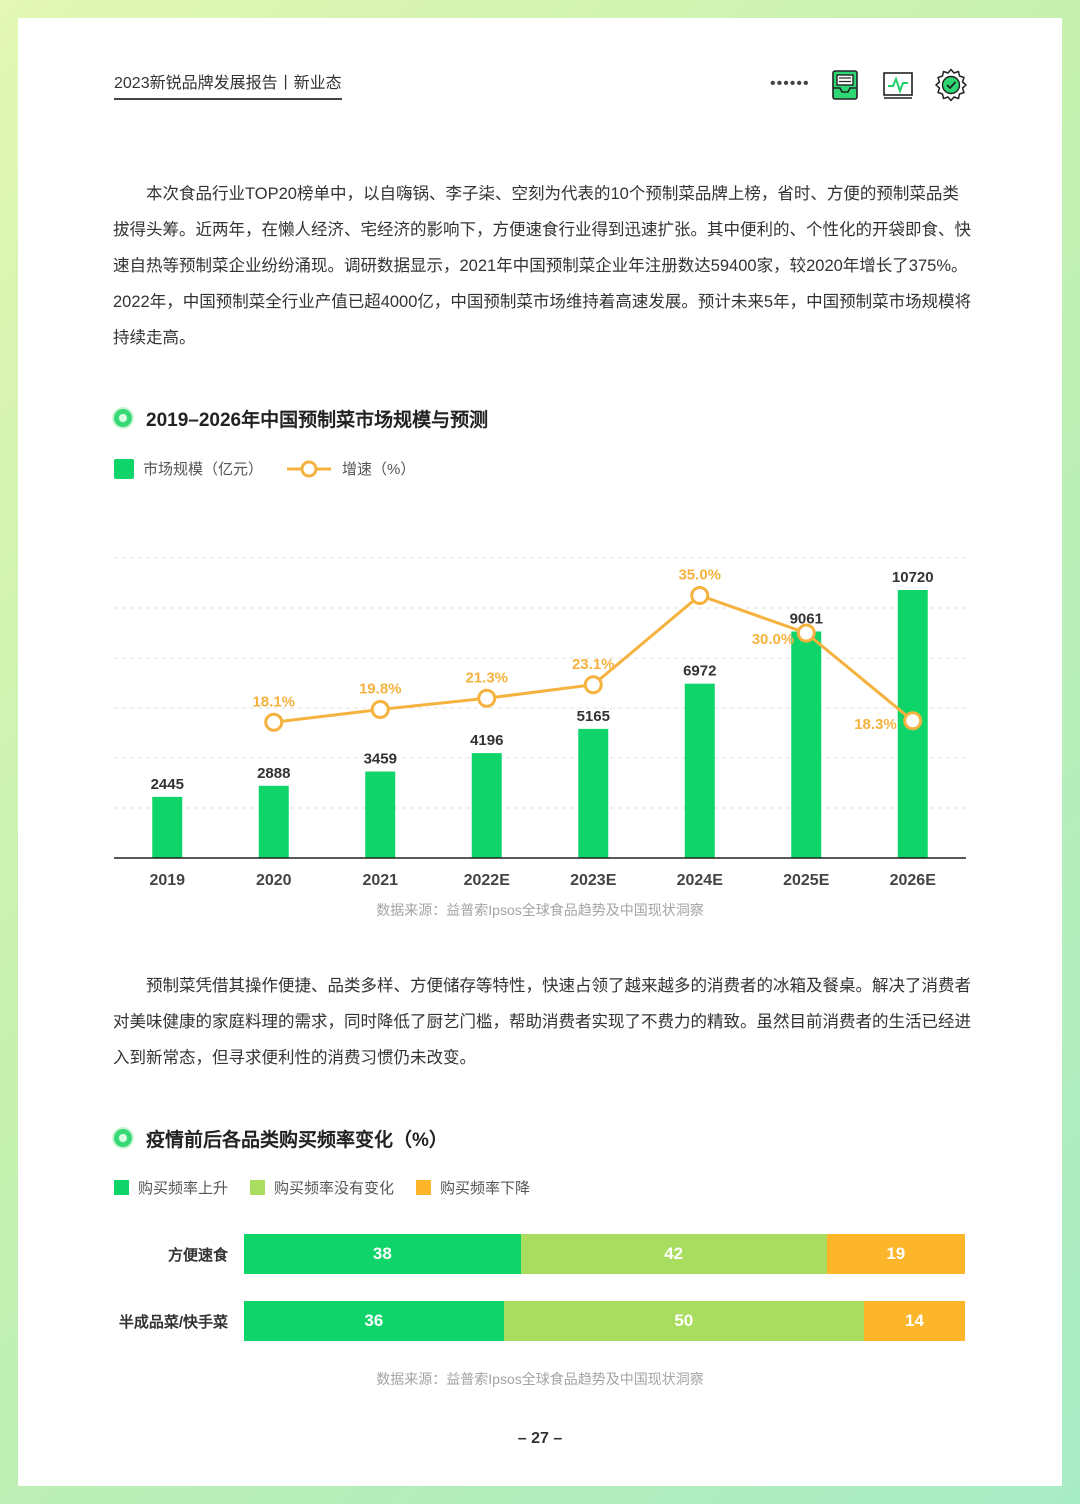 The height and width of the screenshot is (1504, 1080). What do you see at coordinates (382, 1254) in the screenshot?
I see `stacked-segment: 38` at bounding box center [382, 1254].